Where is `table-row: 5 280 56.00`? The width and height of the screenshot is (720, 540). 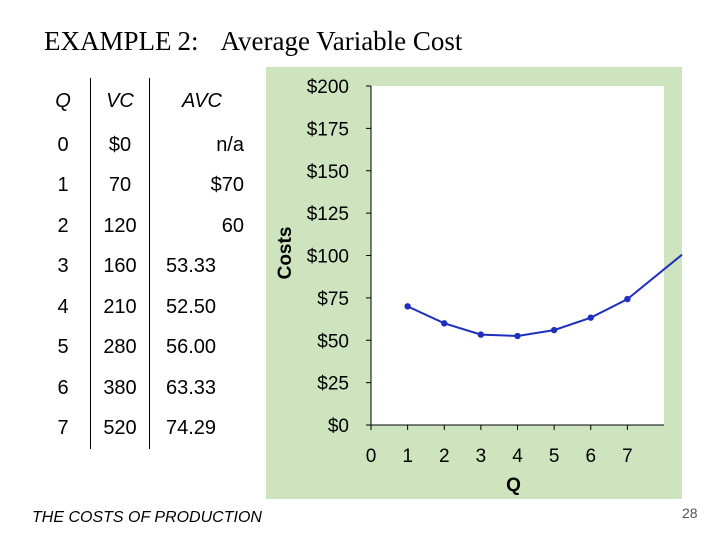 table-row: 5 280 56.00 is located at coordinates (145, 347).